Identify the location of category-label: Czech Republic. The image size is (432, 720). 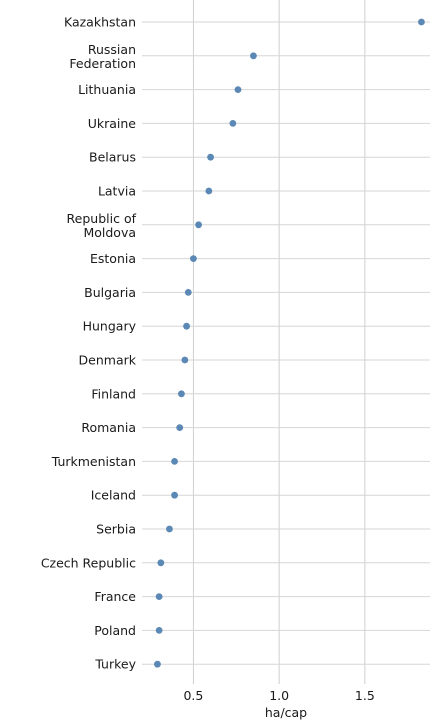
(88, 562).